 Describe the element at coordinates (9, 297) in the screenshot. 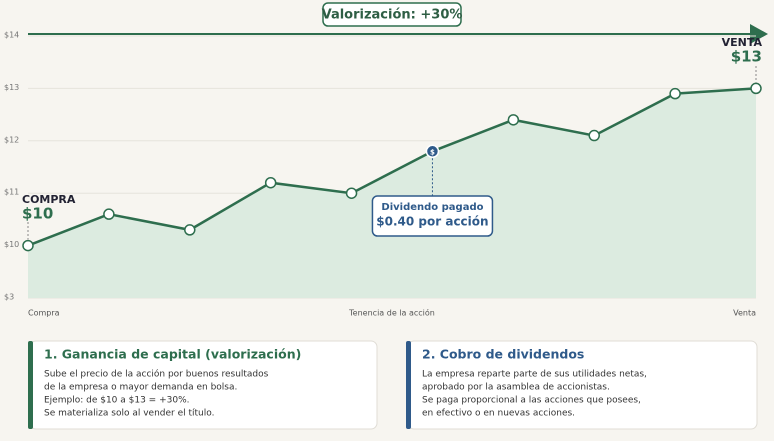

I see `y-tick-label: $3` at that location.